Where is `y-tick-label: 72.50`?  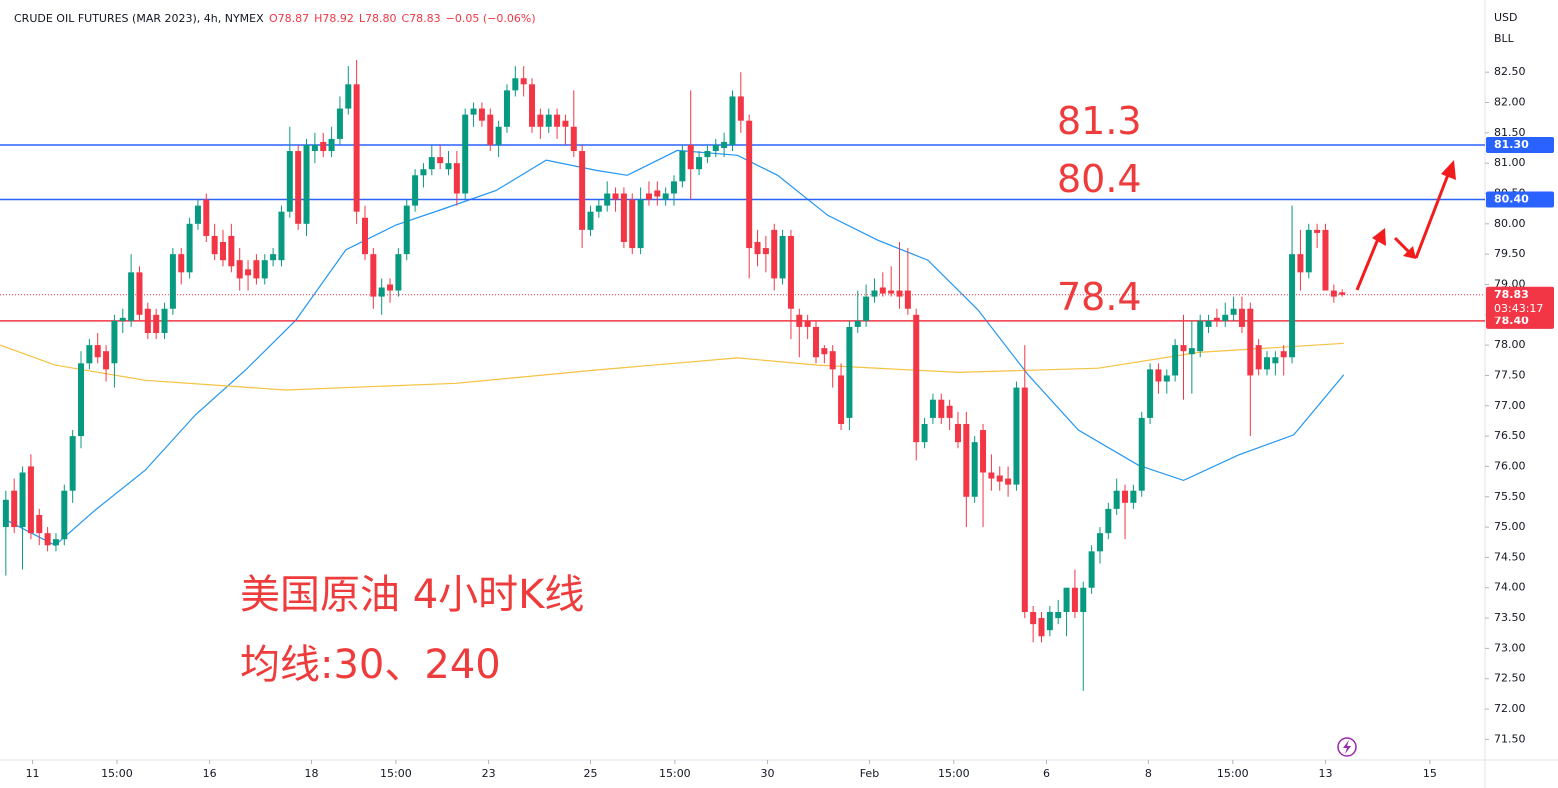
y-tick-label: 72.50 is located at coordinates (1510, 678).